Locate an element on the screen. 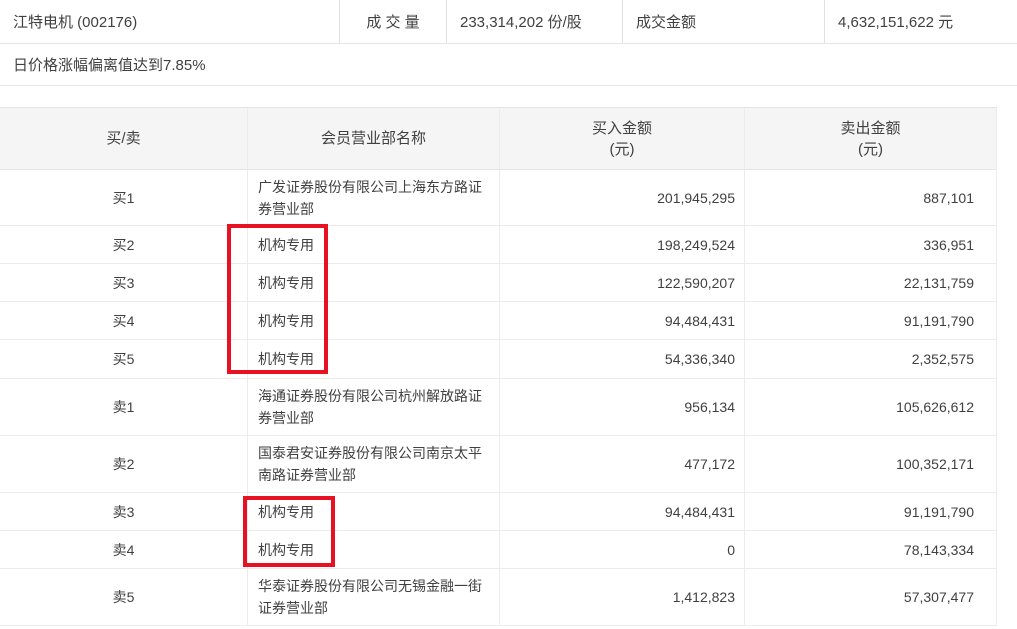 The image size is (1017, 629). side-cell: 卖2 is located at coordinates (124, 464).